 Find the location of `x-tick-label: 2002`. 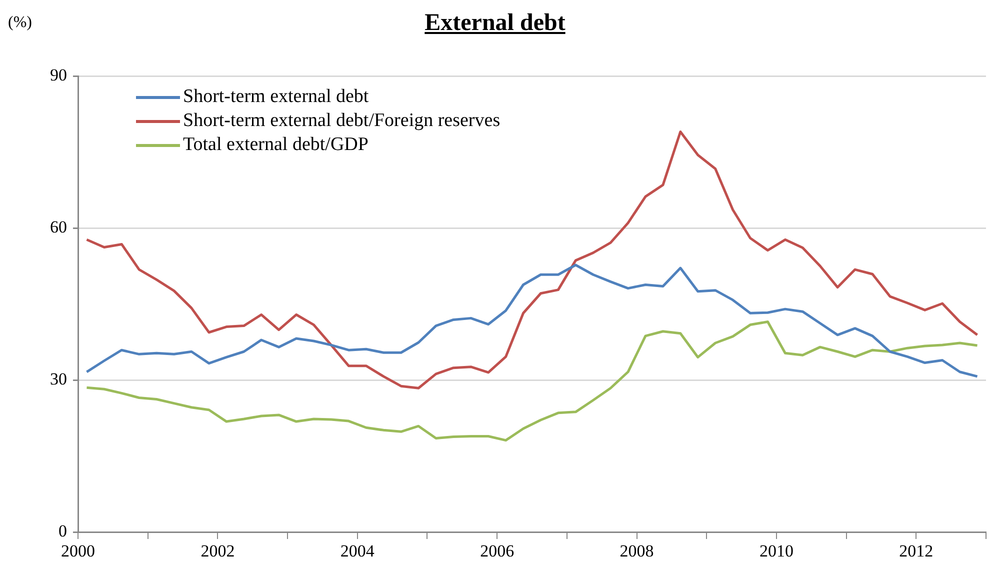

x-tick-label: 2002 is located at coordinates (217, 551).